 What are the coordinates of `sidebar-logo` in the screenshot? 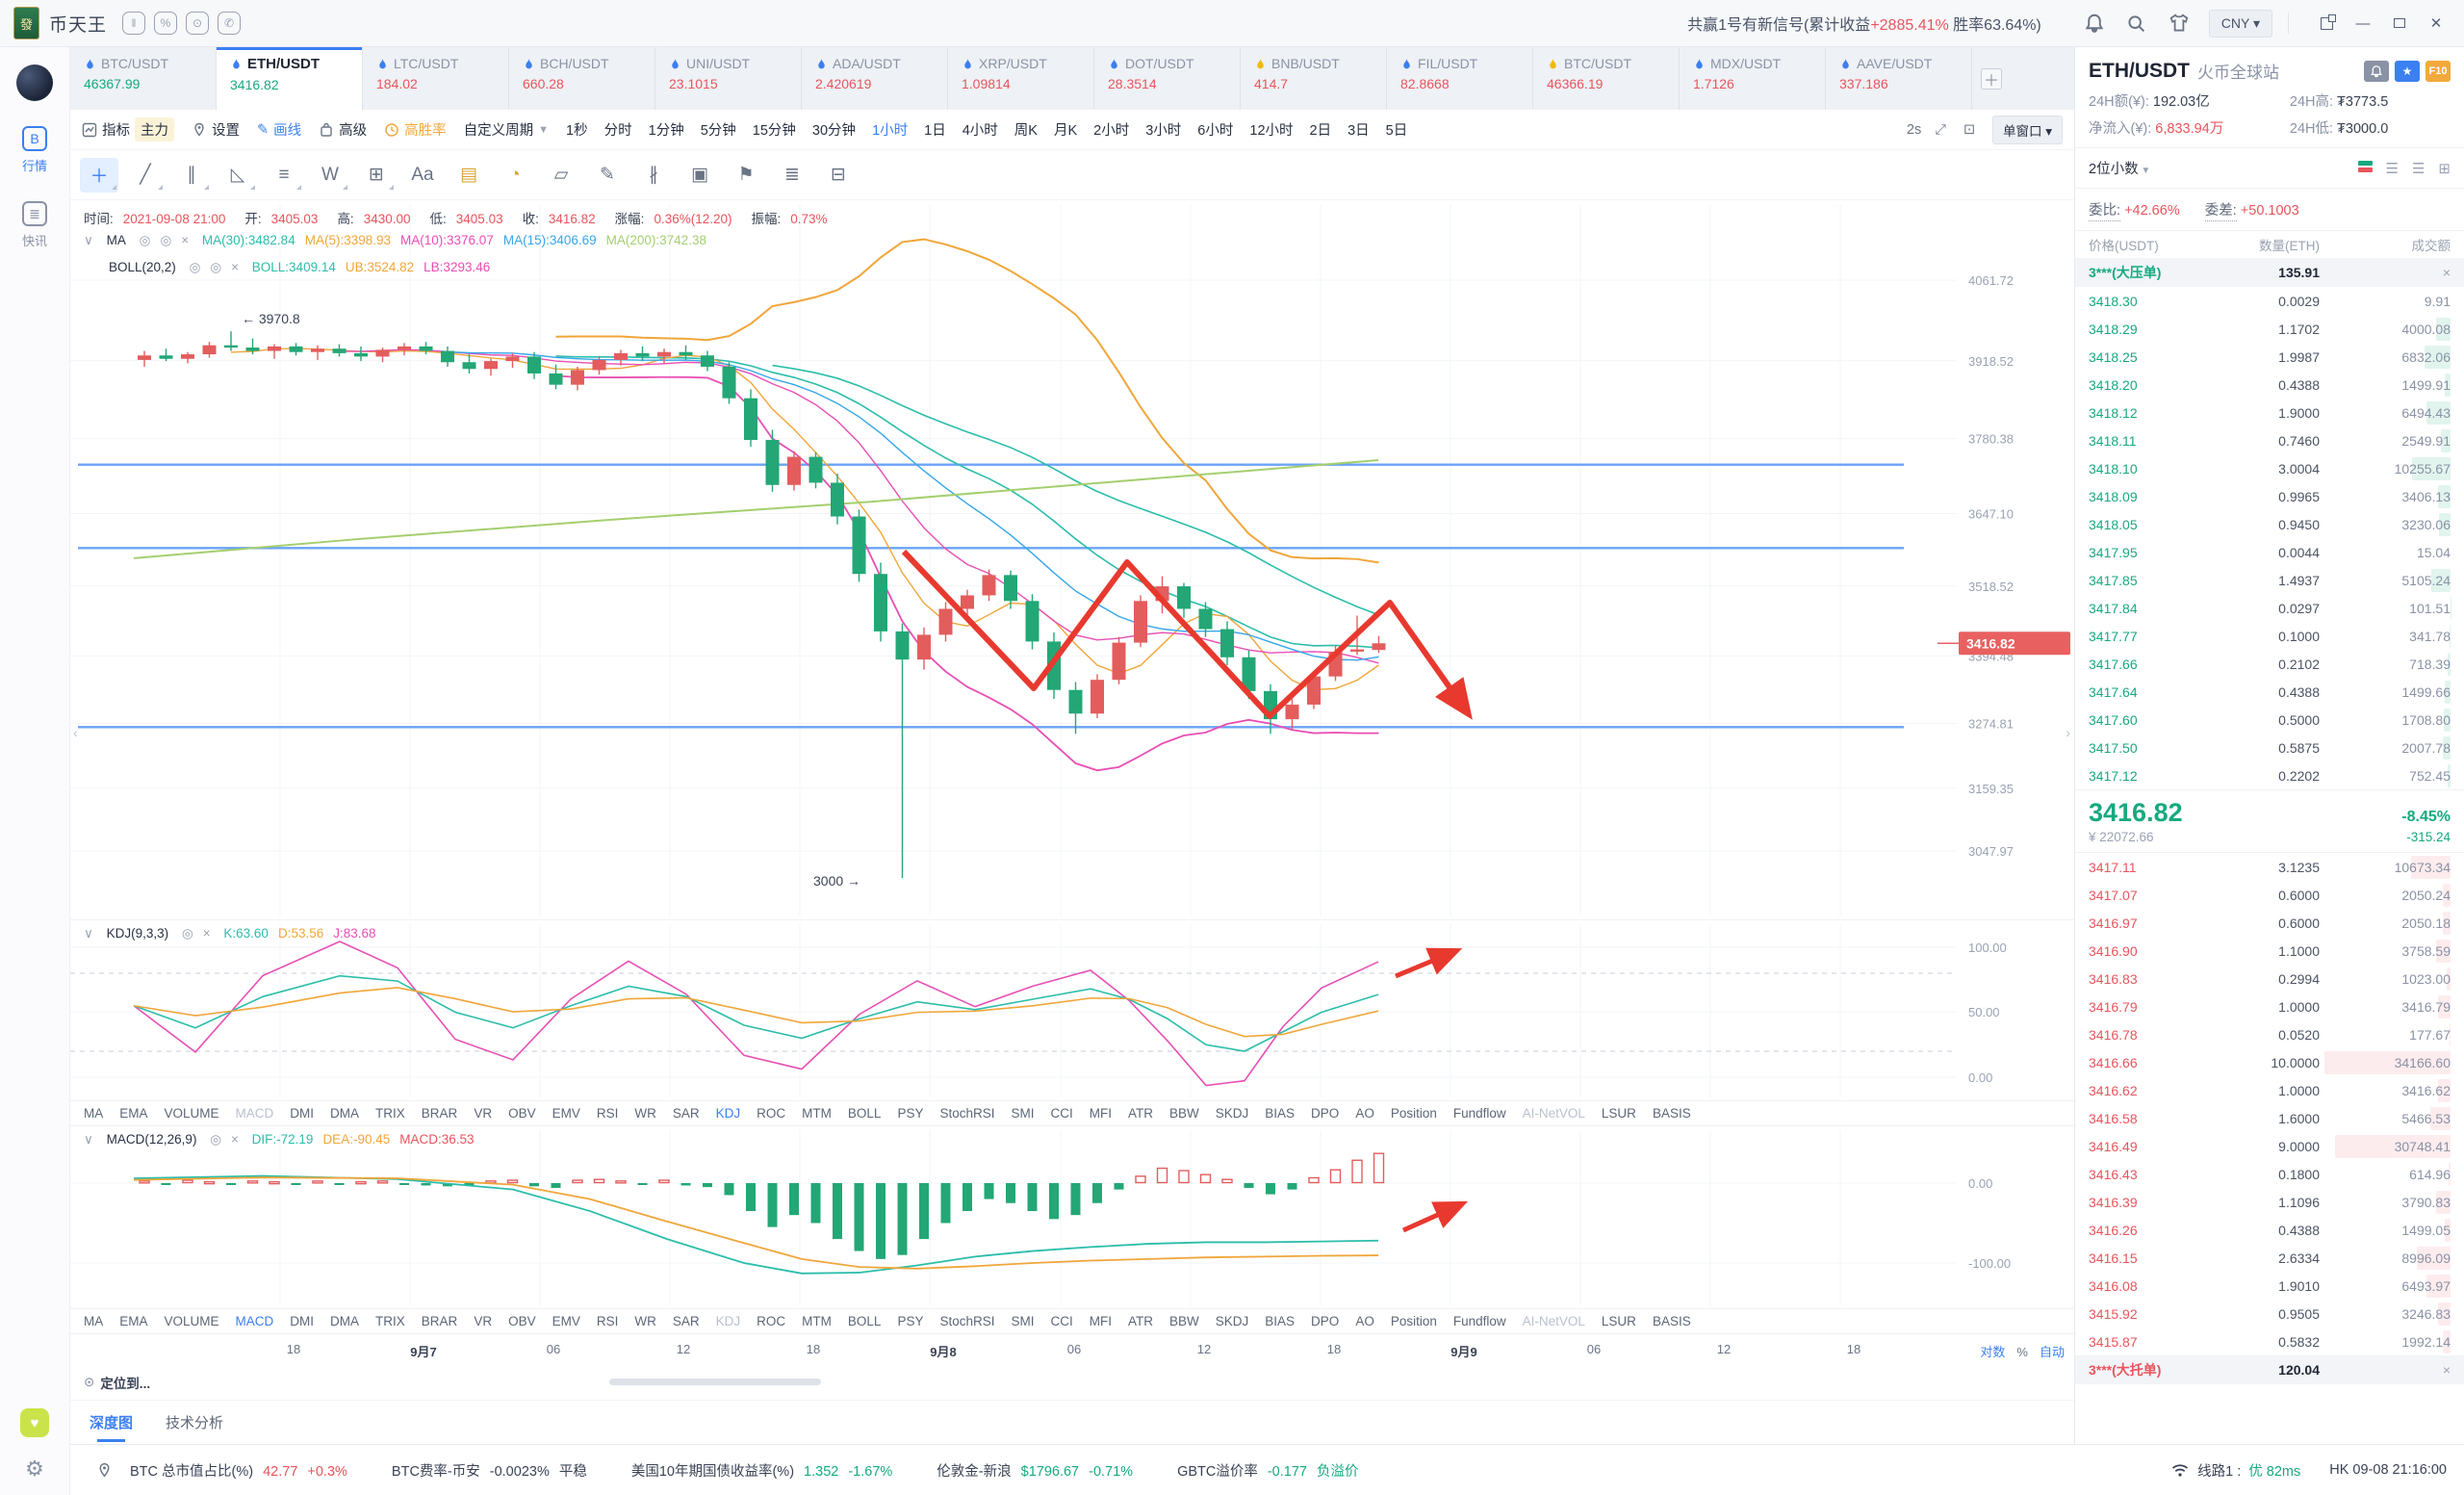 It's located at (34, 82).